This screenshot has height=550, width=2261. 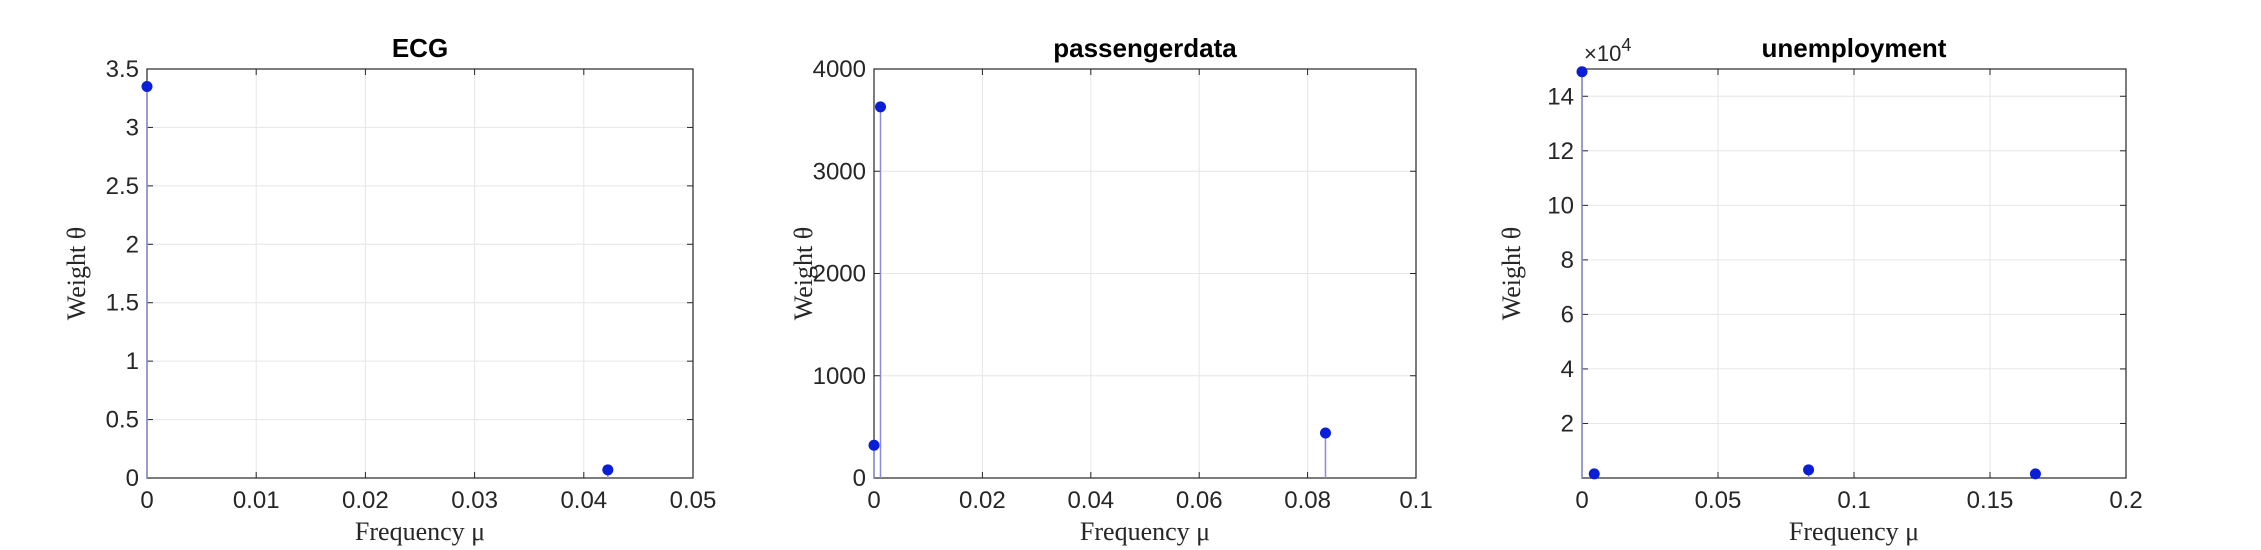 I want to click on y-tick-label: 1.5, so click(x=122, y=303).